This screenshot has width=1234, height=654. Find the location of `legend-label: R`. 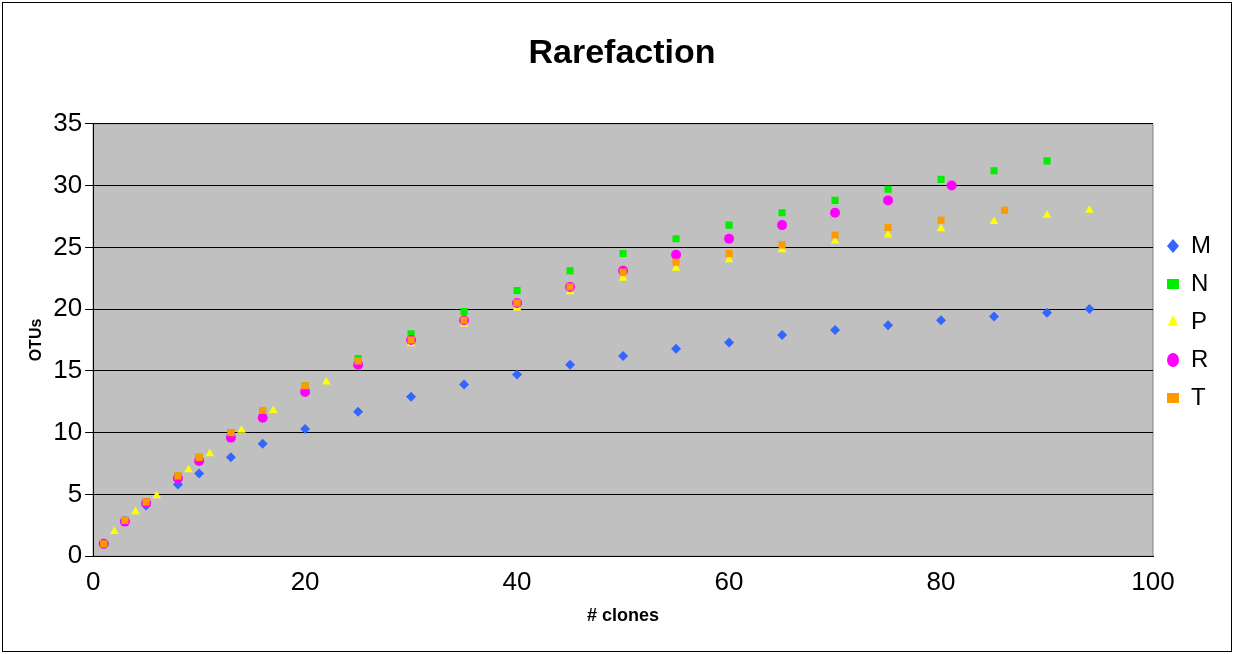

legend-label: R is located at coordinates (1200, 358).